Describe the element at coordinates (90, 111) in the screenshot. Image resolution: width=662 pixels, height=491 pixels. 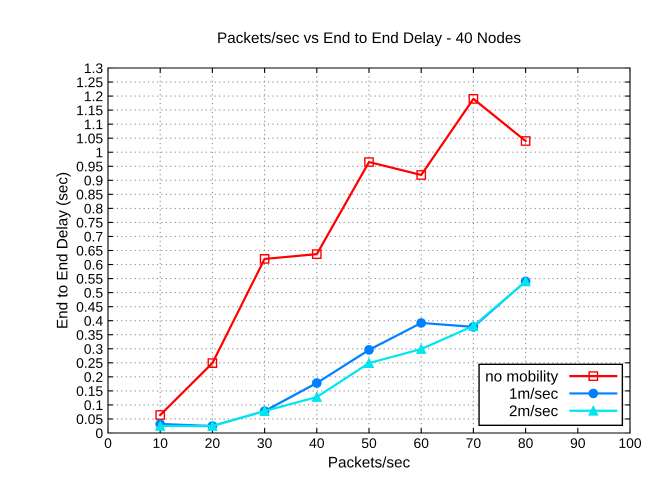
I see `y-tick-label: 1.15` at that location.